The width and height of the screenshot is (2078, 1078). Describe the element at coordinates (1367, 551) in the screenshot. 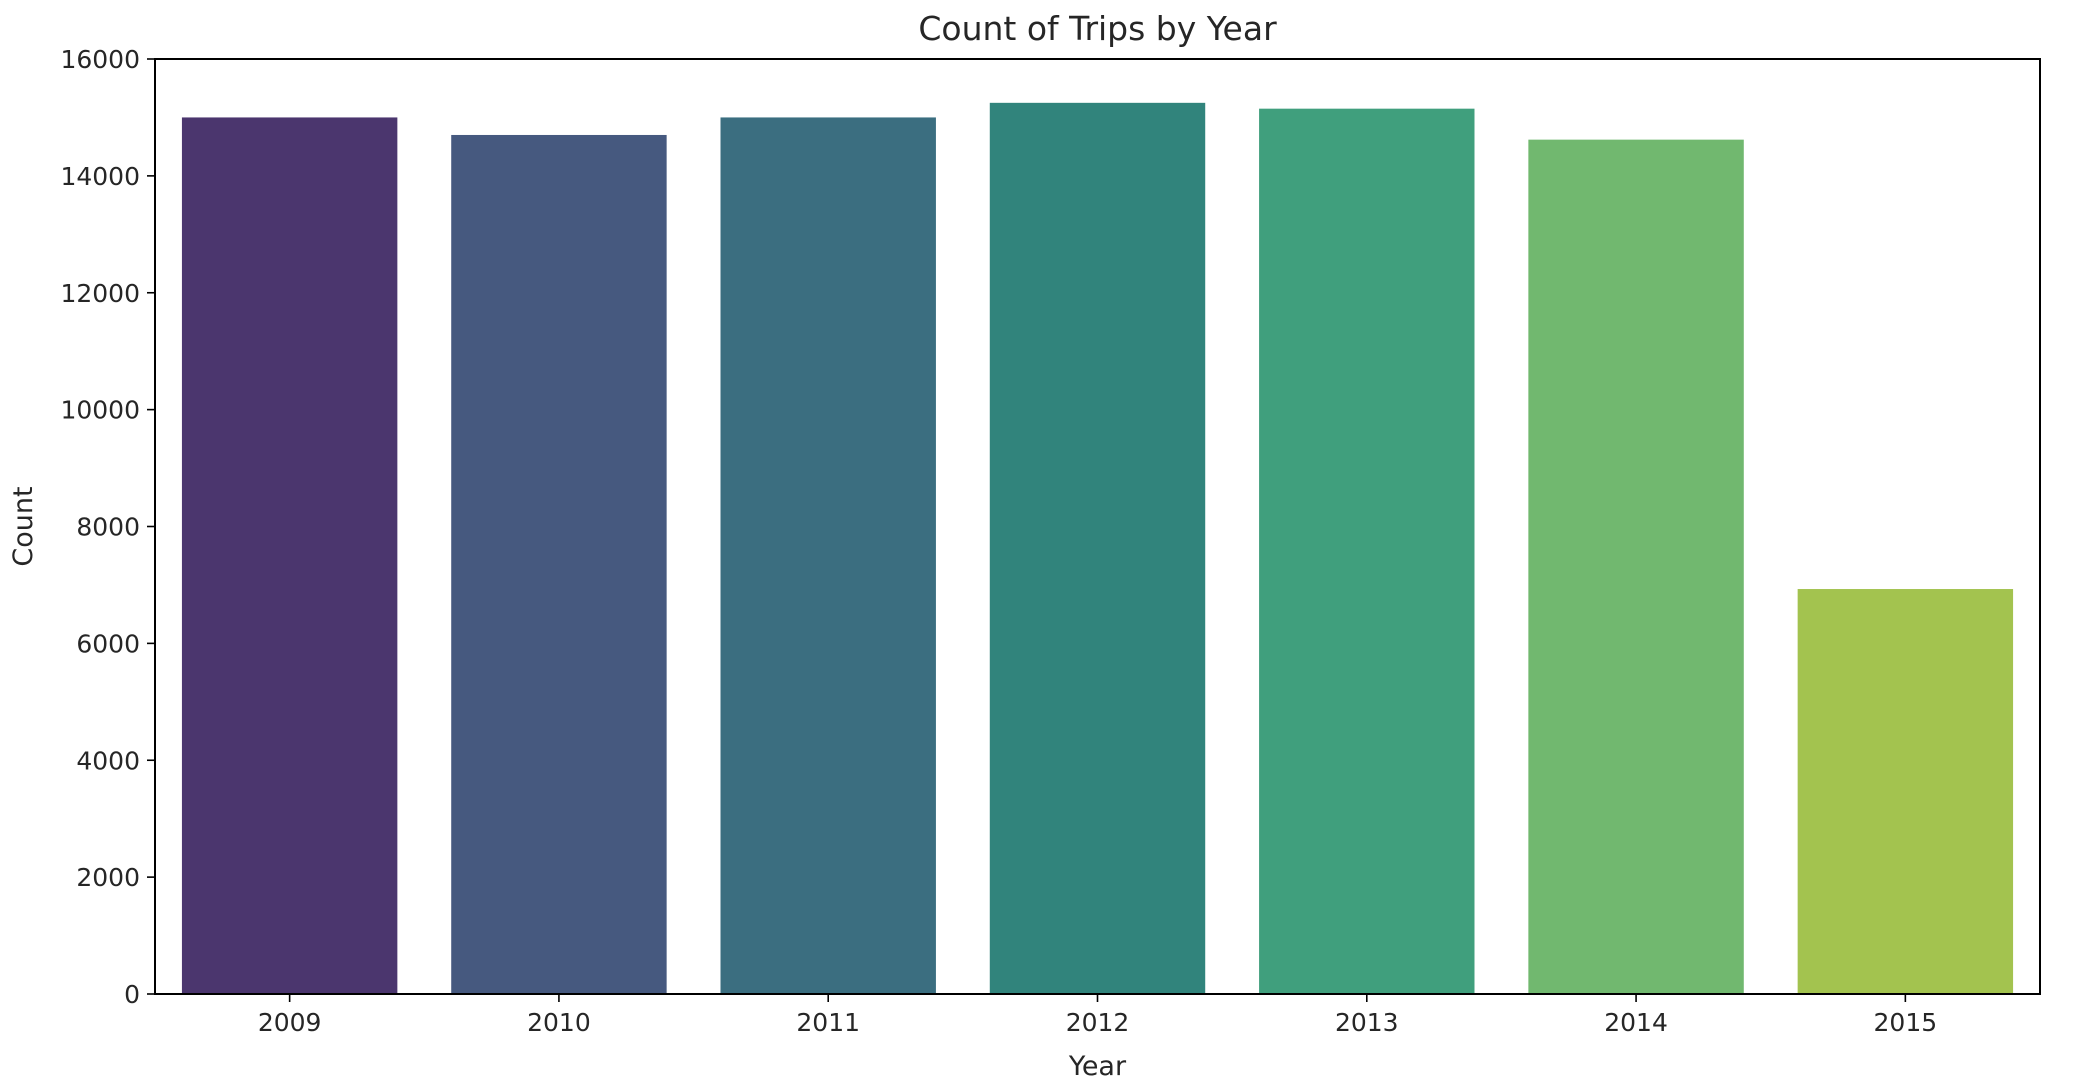

I see `bar-2013` at that location.